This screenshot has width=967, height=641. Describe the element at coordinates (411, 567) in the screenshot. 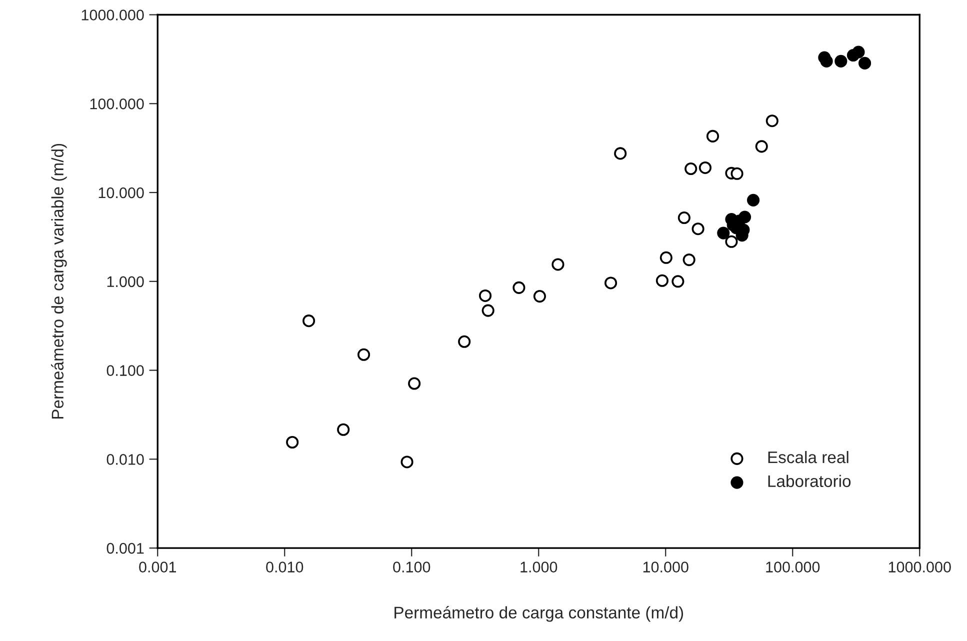

I see `x-tick-label: 0.100` at that location.